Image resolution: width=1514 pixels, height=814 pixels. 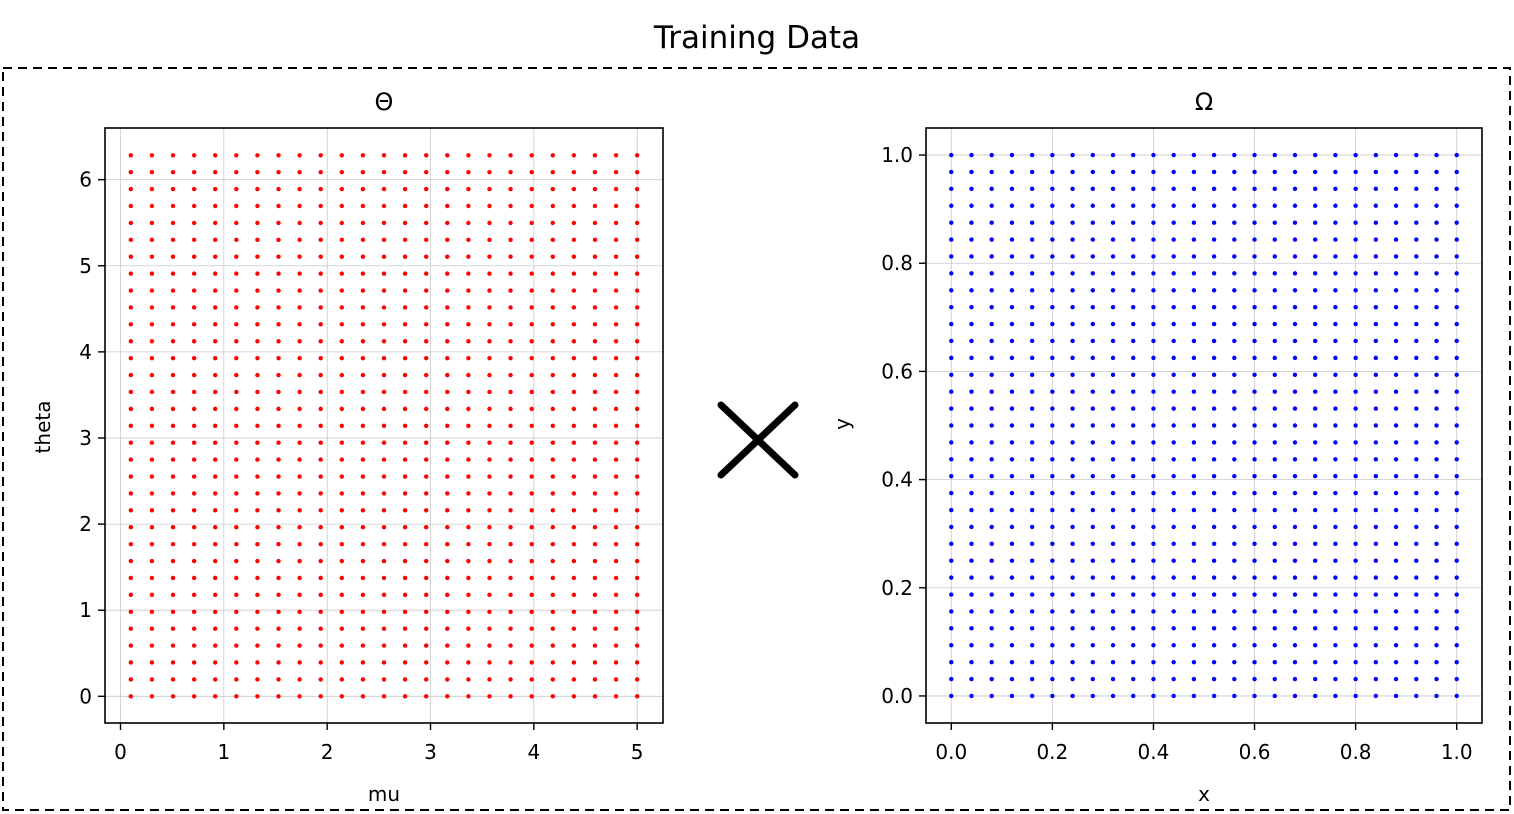 I want to click on y-axis-label: theta, so click(x=43, y=427).